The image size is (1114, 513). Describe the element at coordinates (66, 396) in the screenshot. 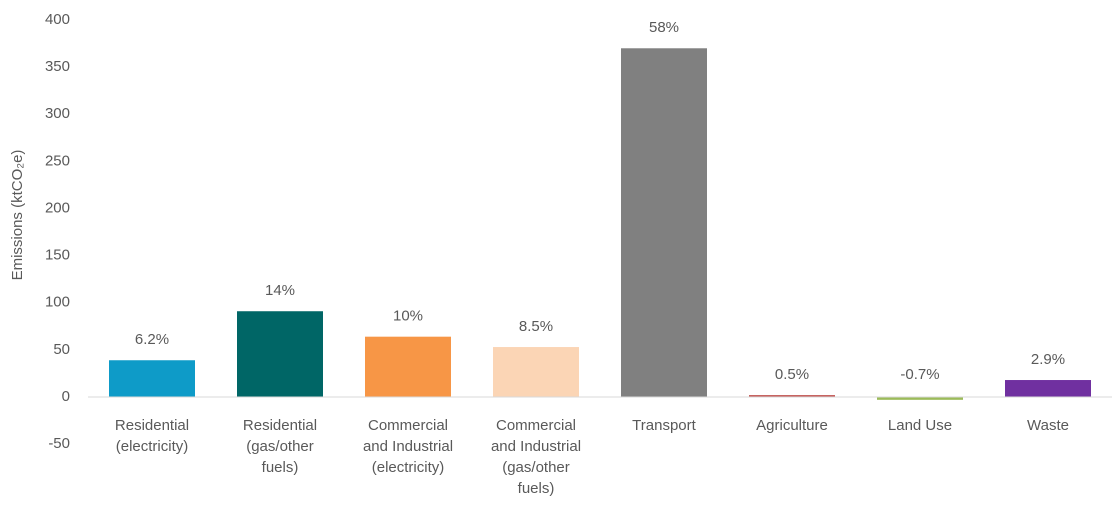

I see `y-tick-label: 0` at that location.